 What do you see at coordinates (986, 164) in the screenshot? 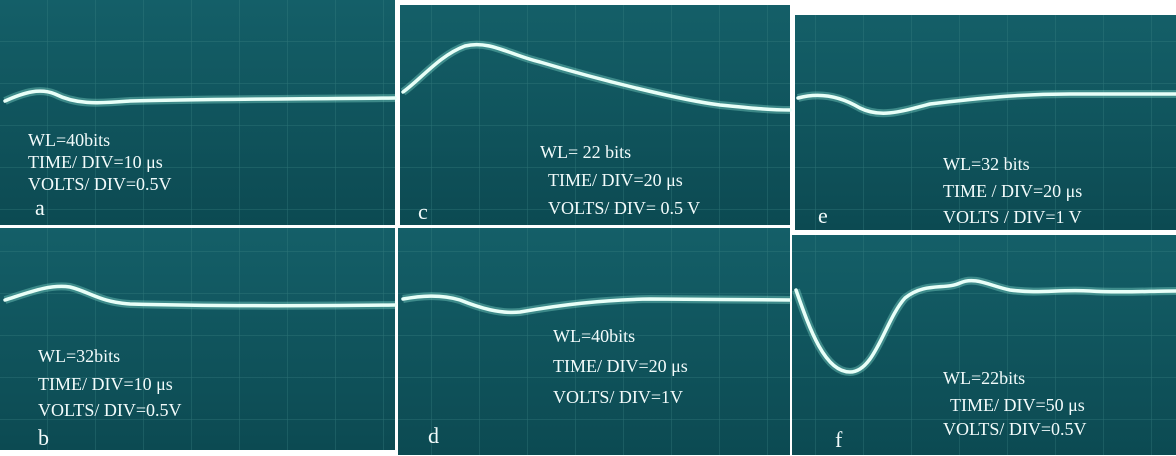
I see `wl-label: WL=32 bits` at bounding box center [986, 164].